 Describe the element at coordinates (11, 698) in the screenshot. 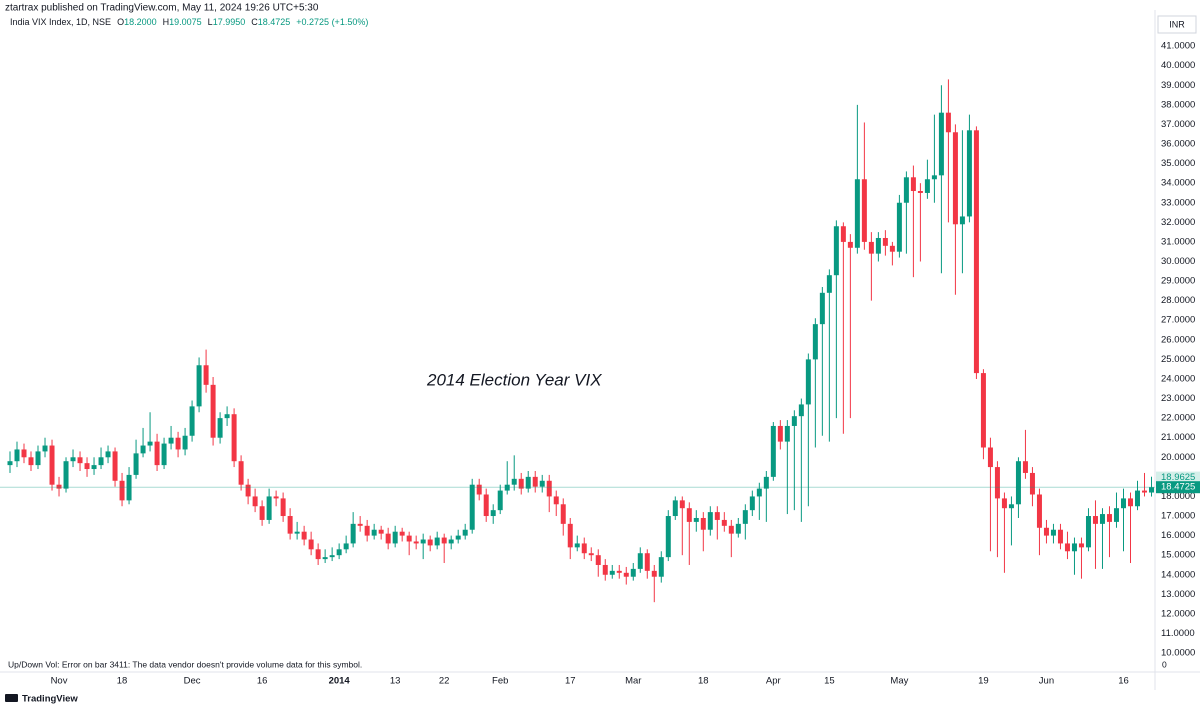

I see `brand-logo` at that location.